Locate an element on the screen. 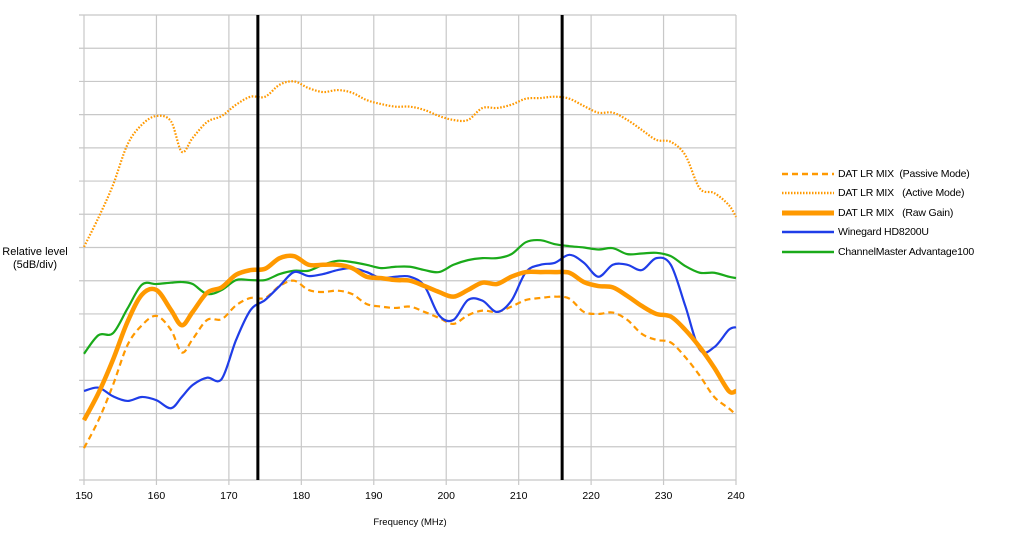 This screenshot has height=536, width=1024. series-line is located at coordinates (410, 296).